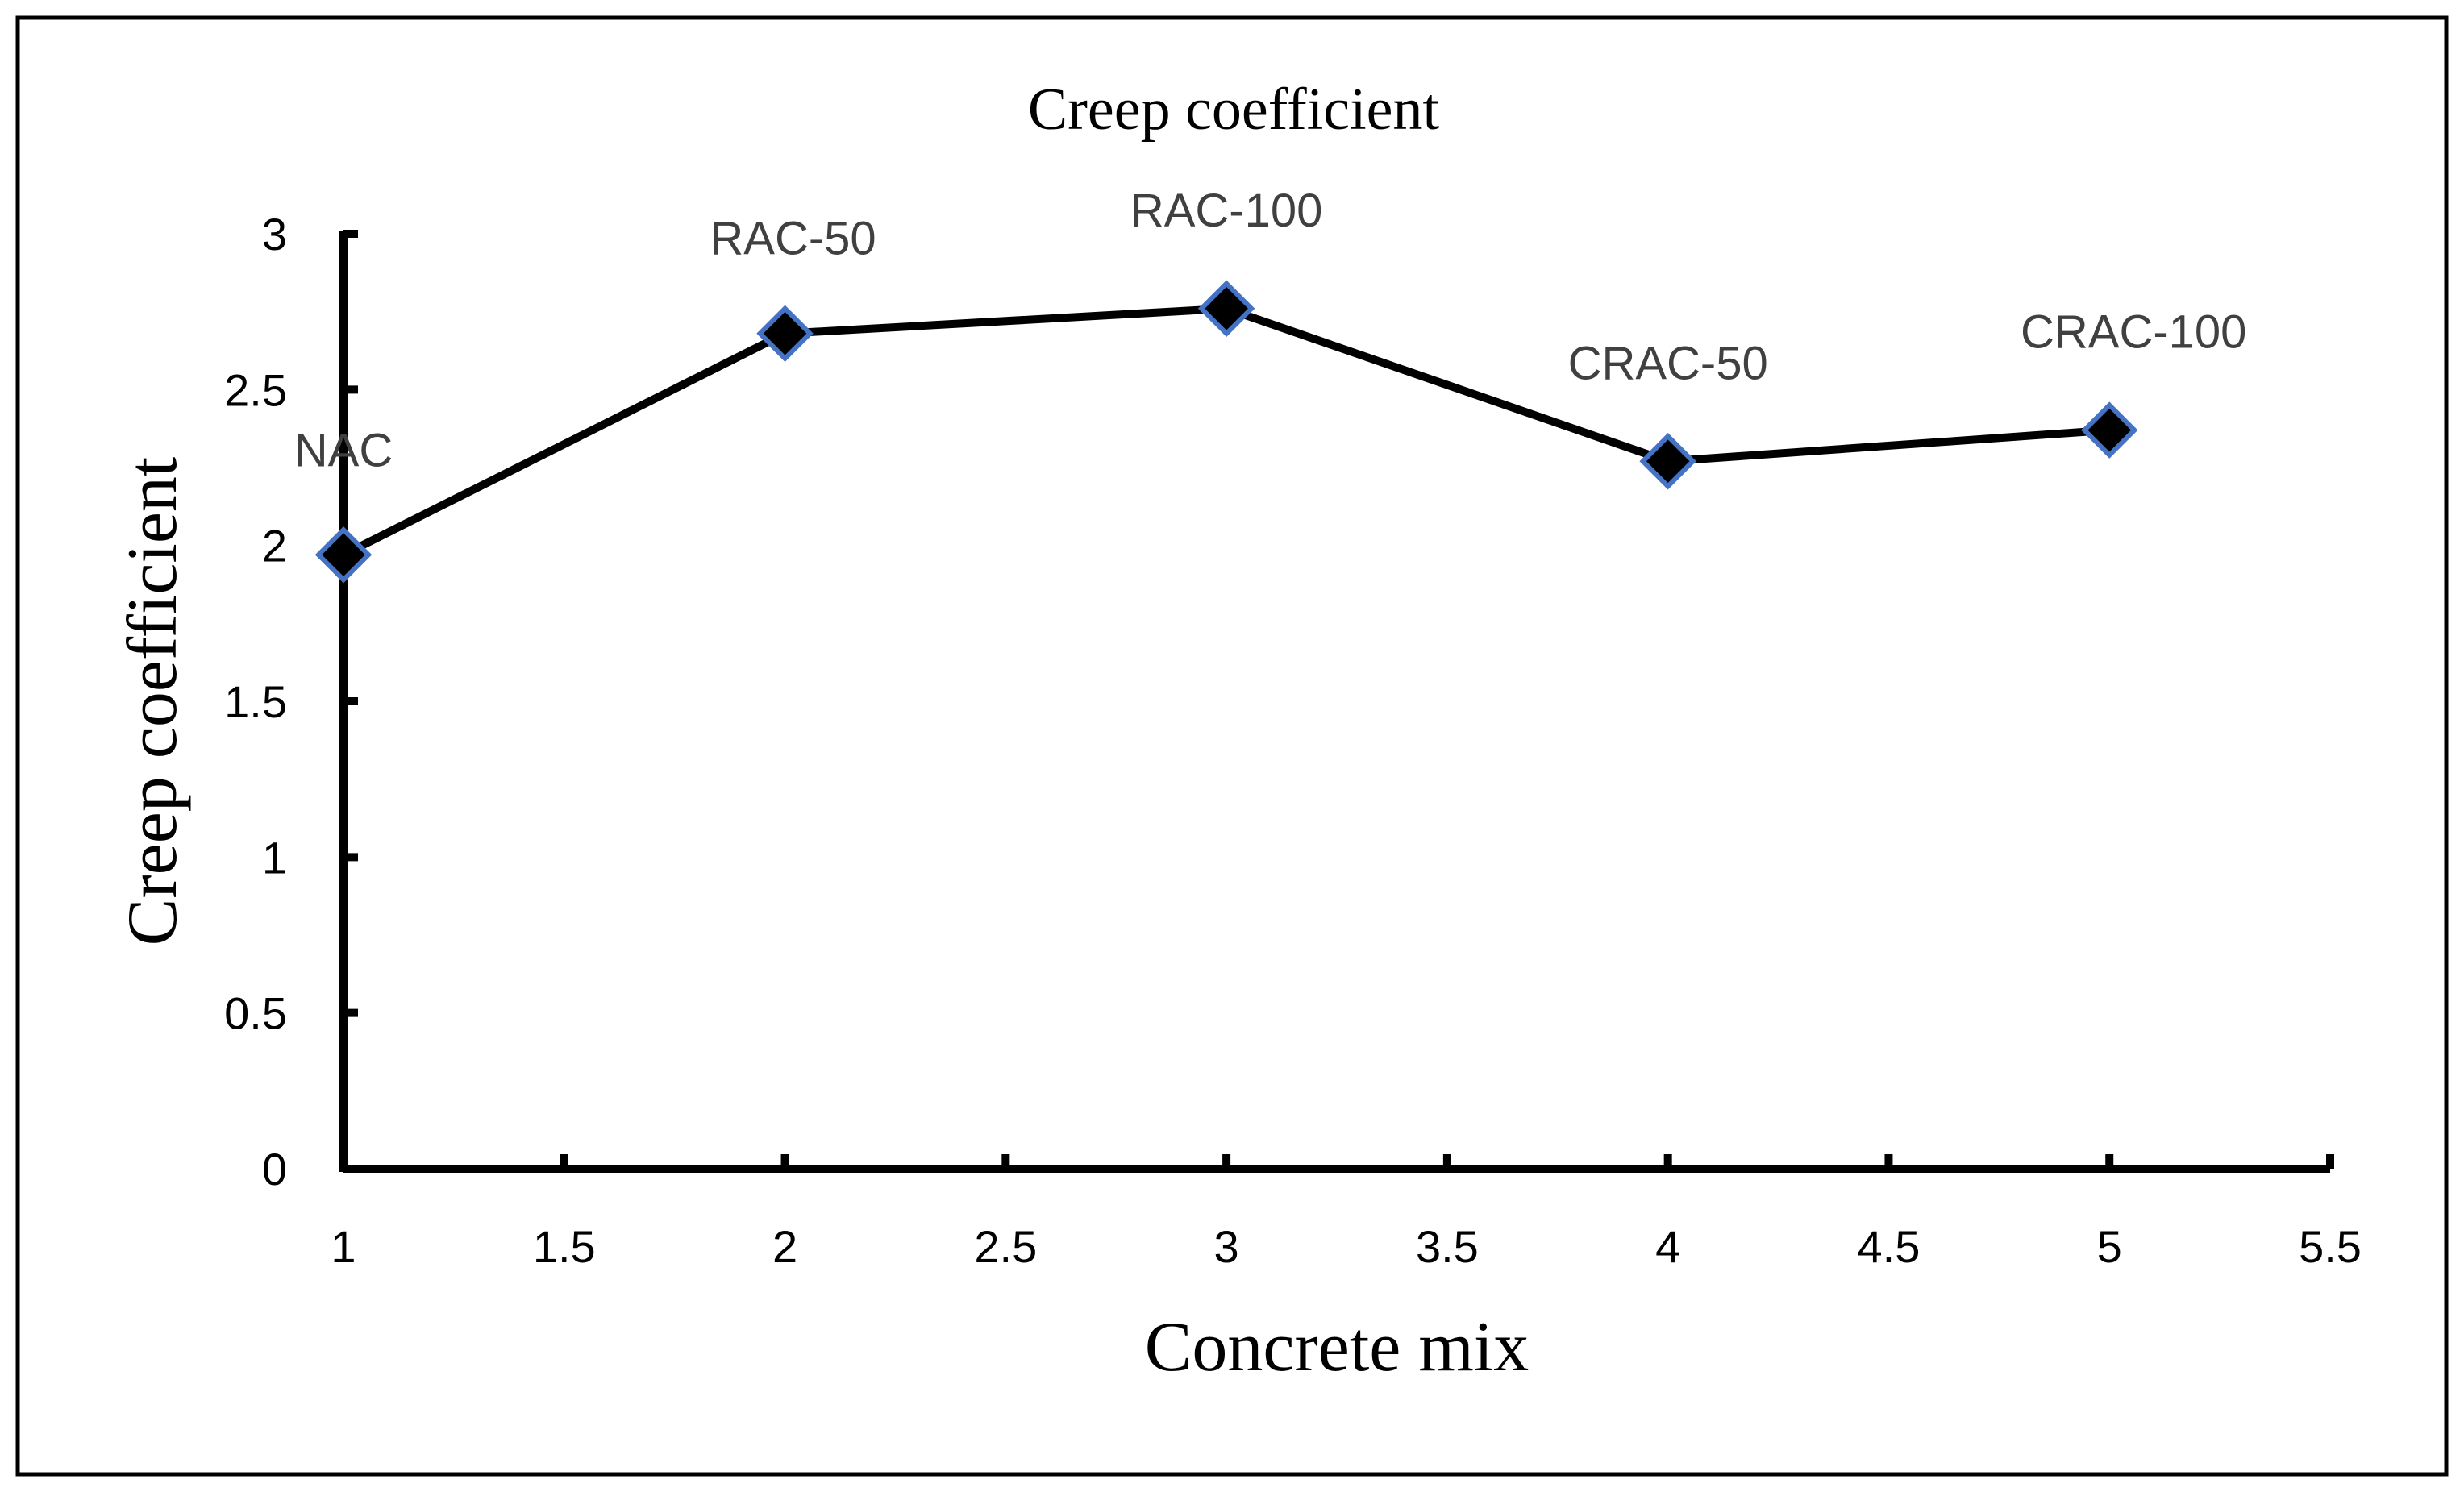 The height and width of the screenshot is (1492, 2464). I want to click on x-tick-label: 1, so click(343, 1247).